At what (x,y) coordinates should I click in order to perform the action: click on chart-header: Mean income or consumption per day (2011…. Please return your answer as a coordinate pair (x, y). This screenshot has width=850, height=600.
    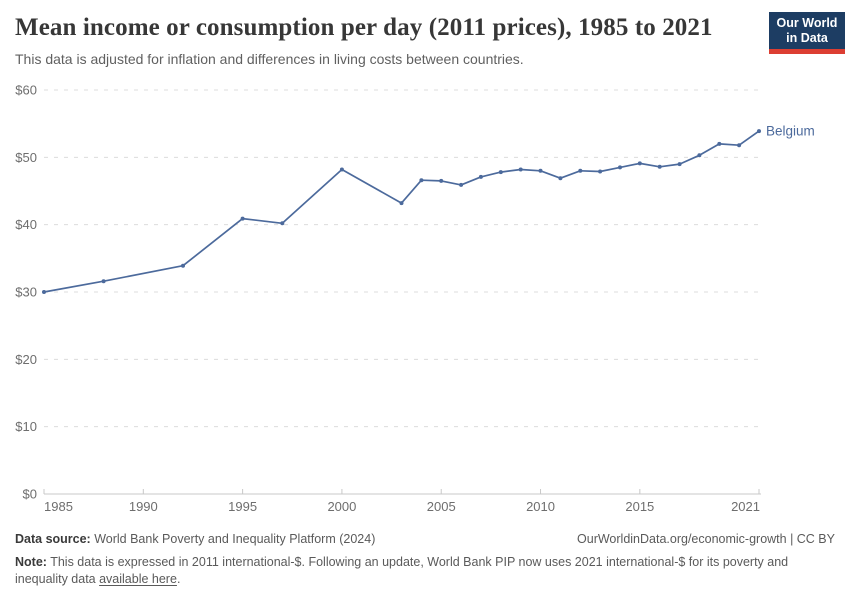
    Looking at the image, I should click on (385, 40).